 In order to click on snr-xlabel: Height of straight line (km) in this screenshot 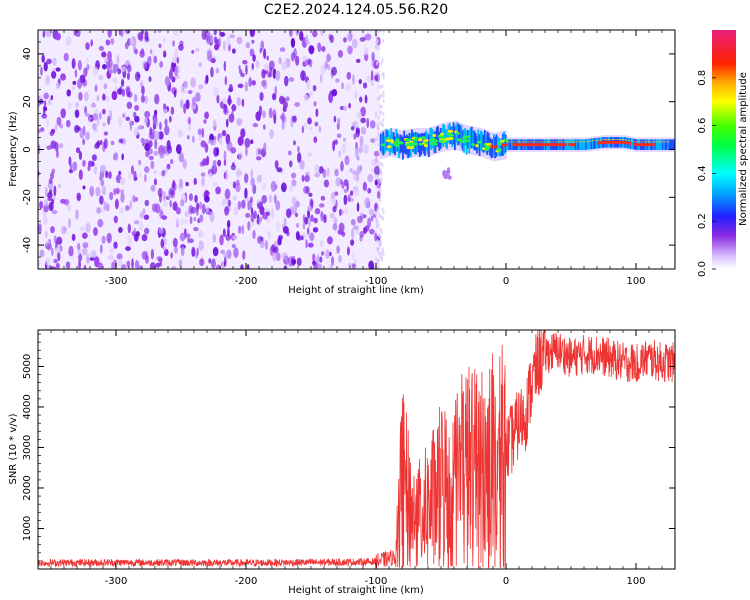, I will do `click(356, 590)`.